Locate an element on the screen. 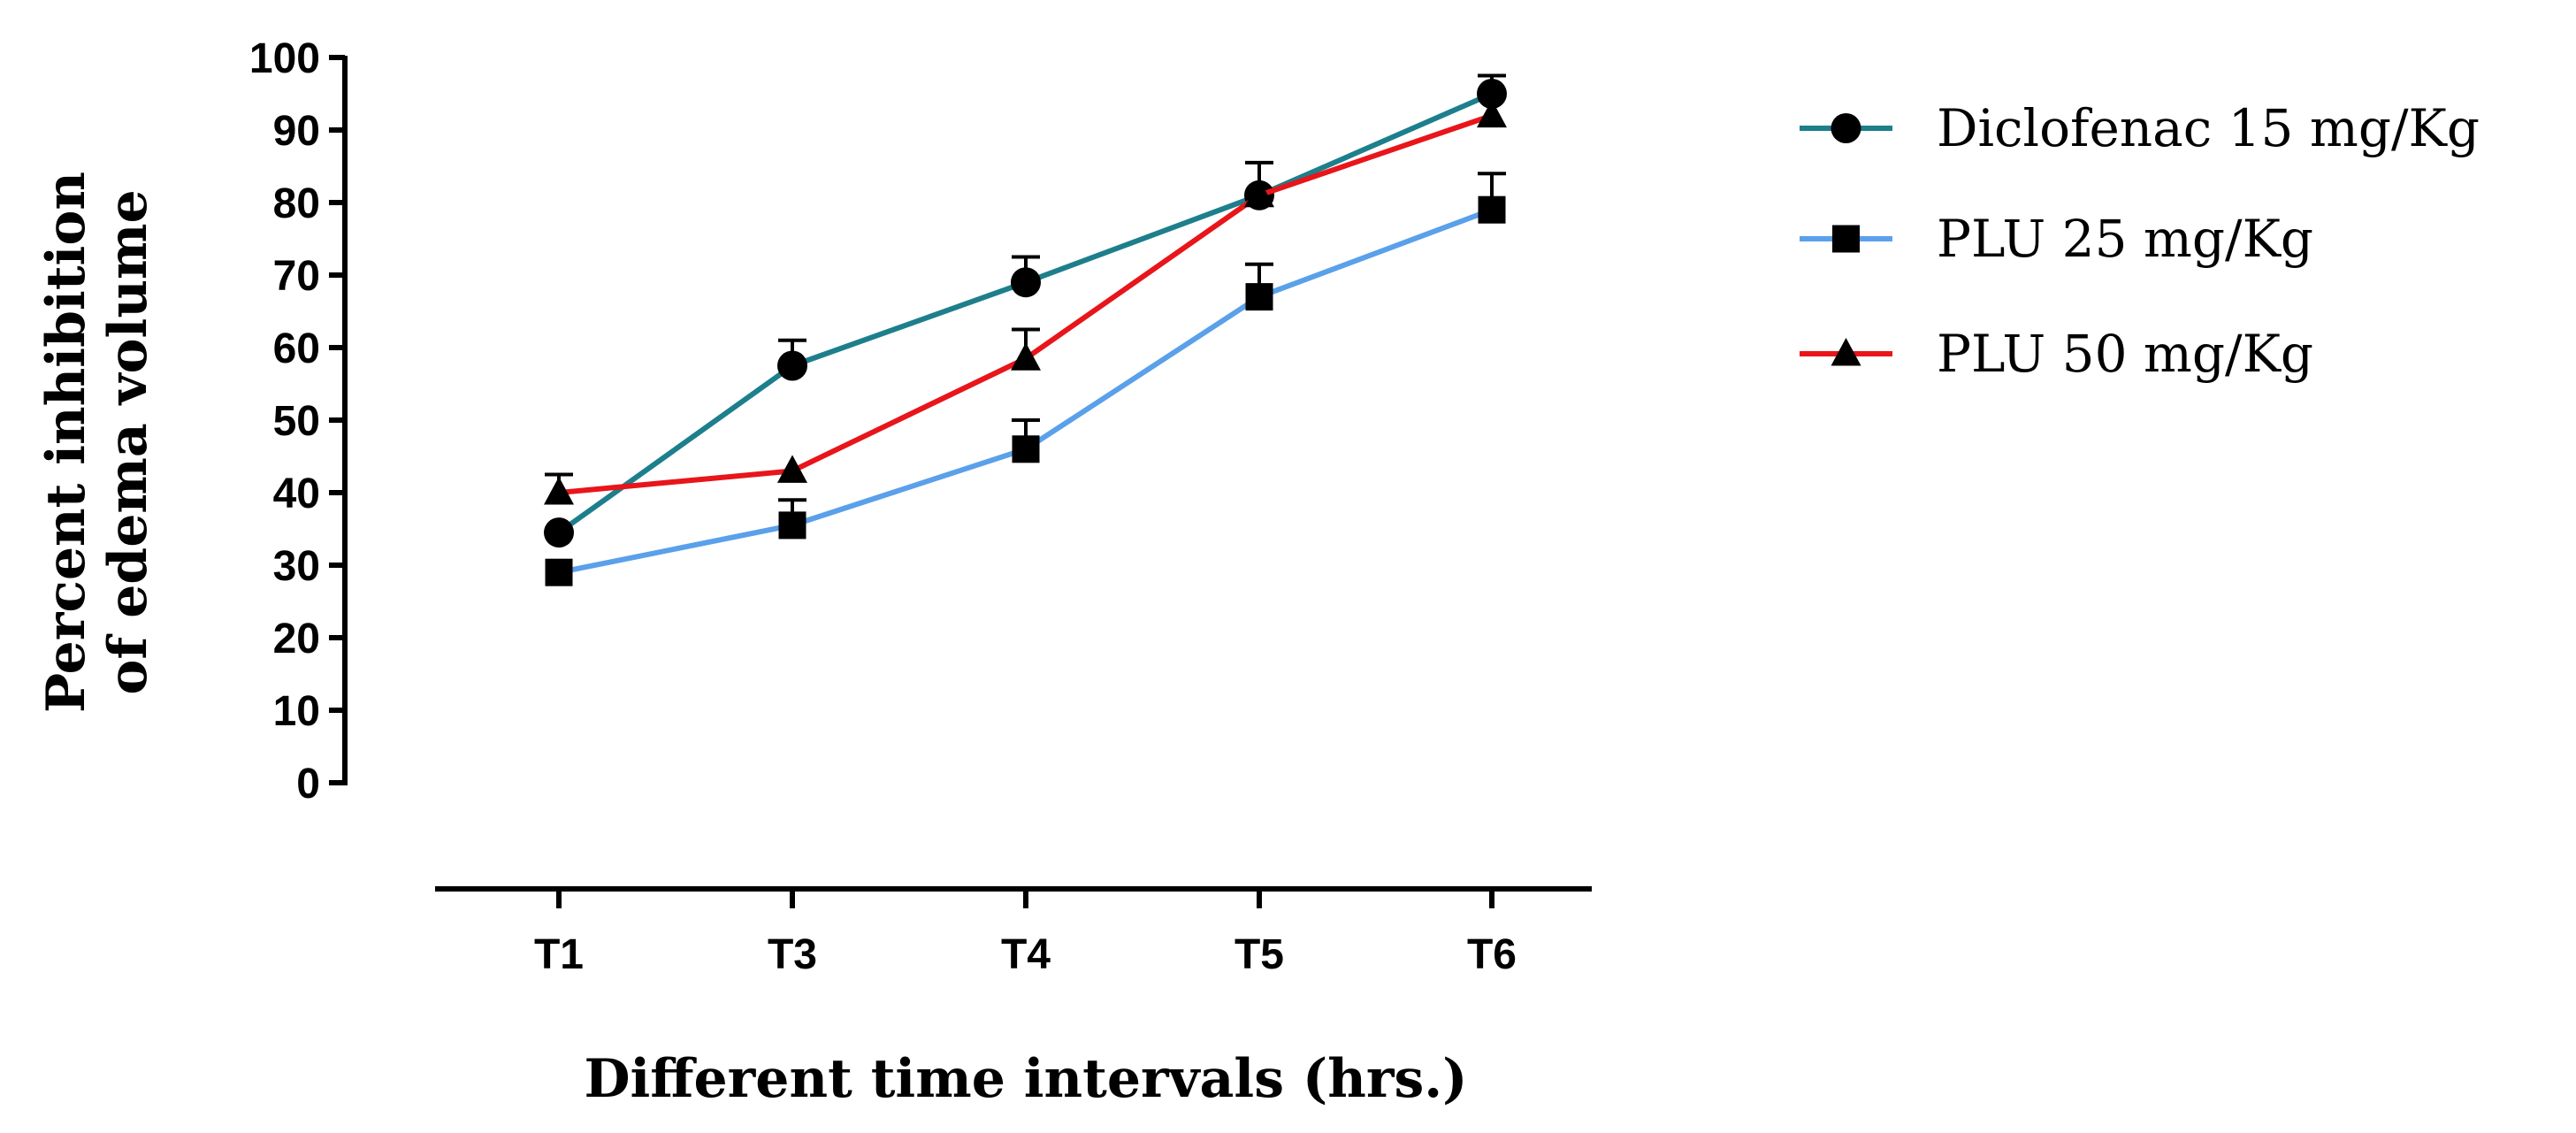  y-tick-label: 90 is located at coordinates (296, 131).